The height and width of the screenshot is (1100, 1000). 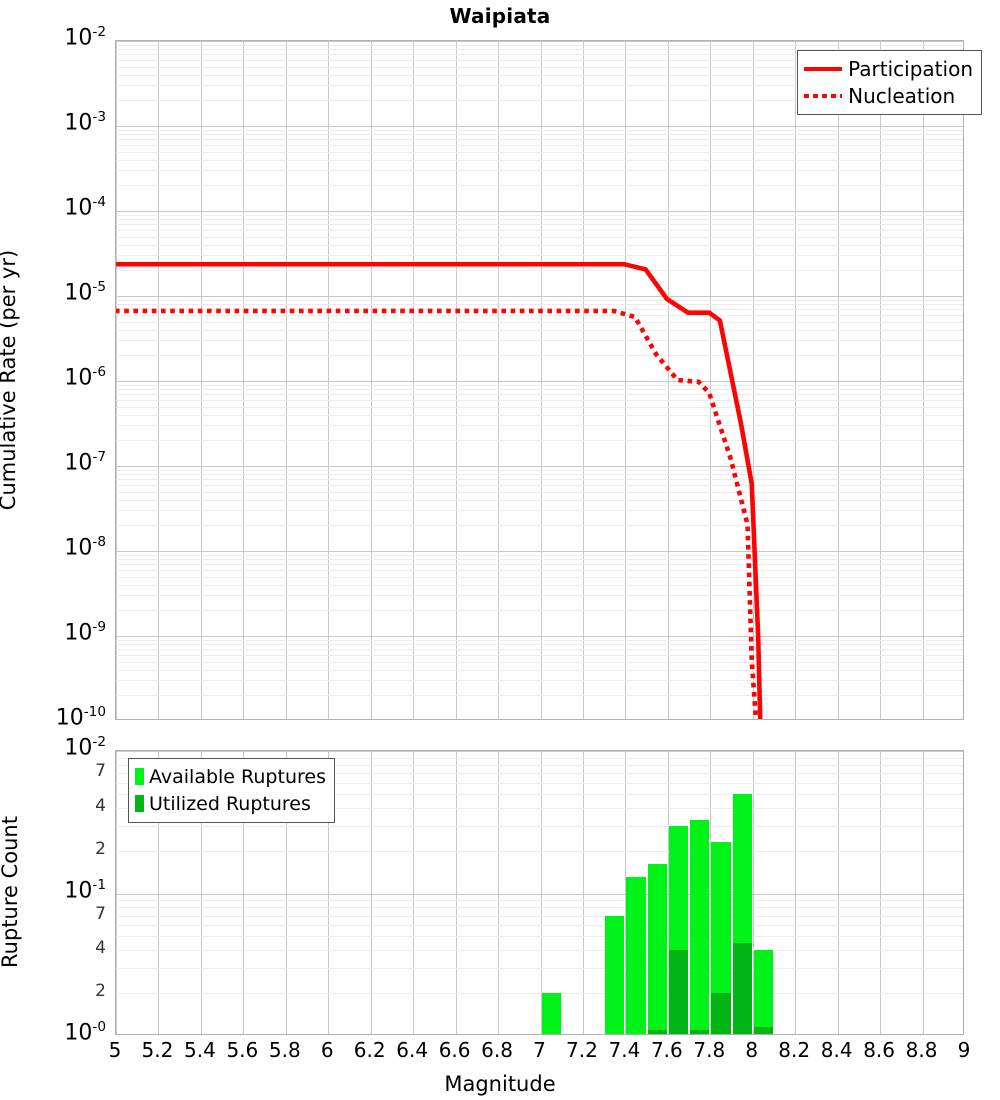 I want to click on page-title: Waipiata, so click(x=500, y=16).